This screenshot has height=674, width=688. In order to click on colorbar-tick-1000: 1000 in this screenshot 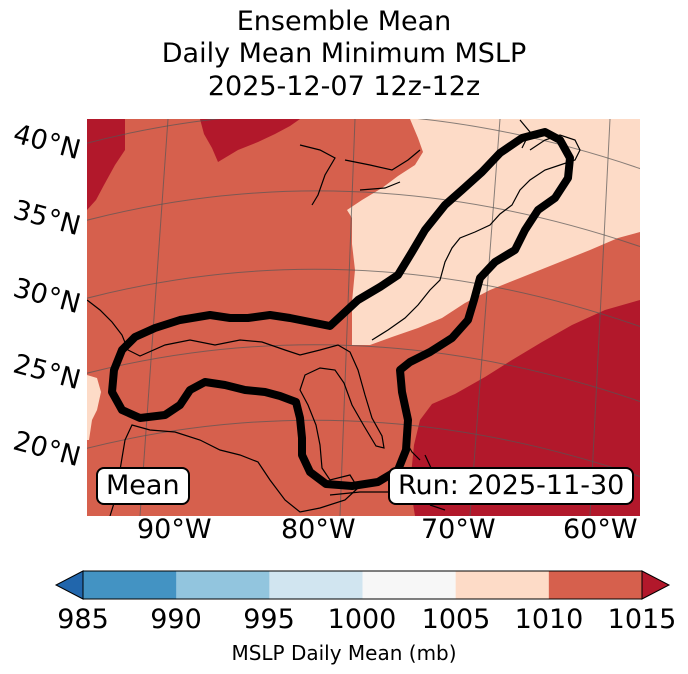, I will do `click(362, 619)`.